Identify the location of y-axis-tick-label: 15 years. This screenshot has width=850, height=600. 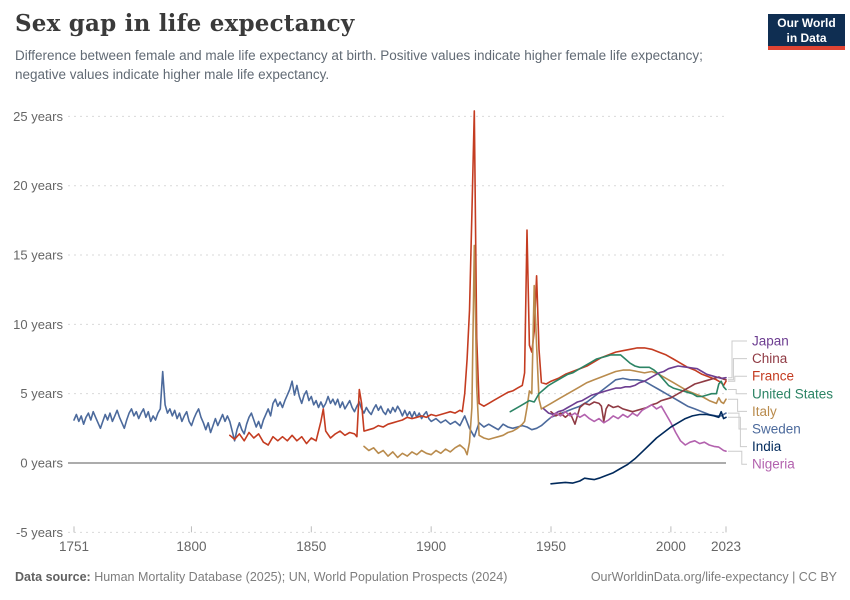
(38, 255).